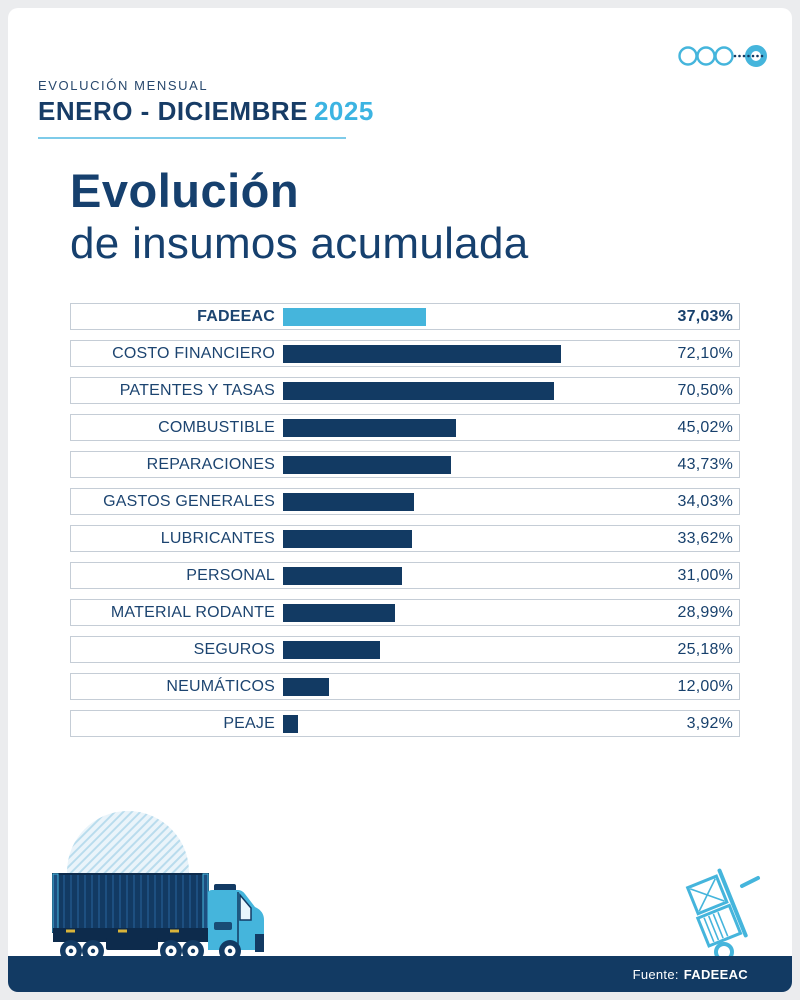  Describe the element at coordinates (220, 686) in the screenshot. I see `category-label: NEUMÁTICOS` at that location.